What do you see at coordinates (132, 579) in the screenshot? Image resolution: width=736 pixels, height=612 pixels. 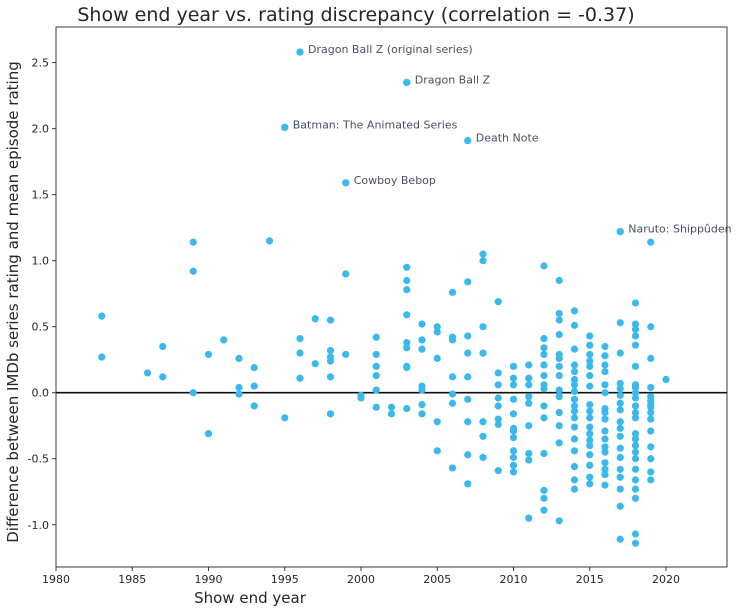 I see `x-tick-label: 1985` at bounding box center [132, 579].